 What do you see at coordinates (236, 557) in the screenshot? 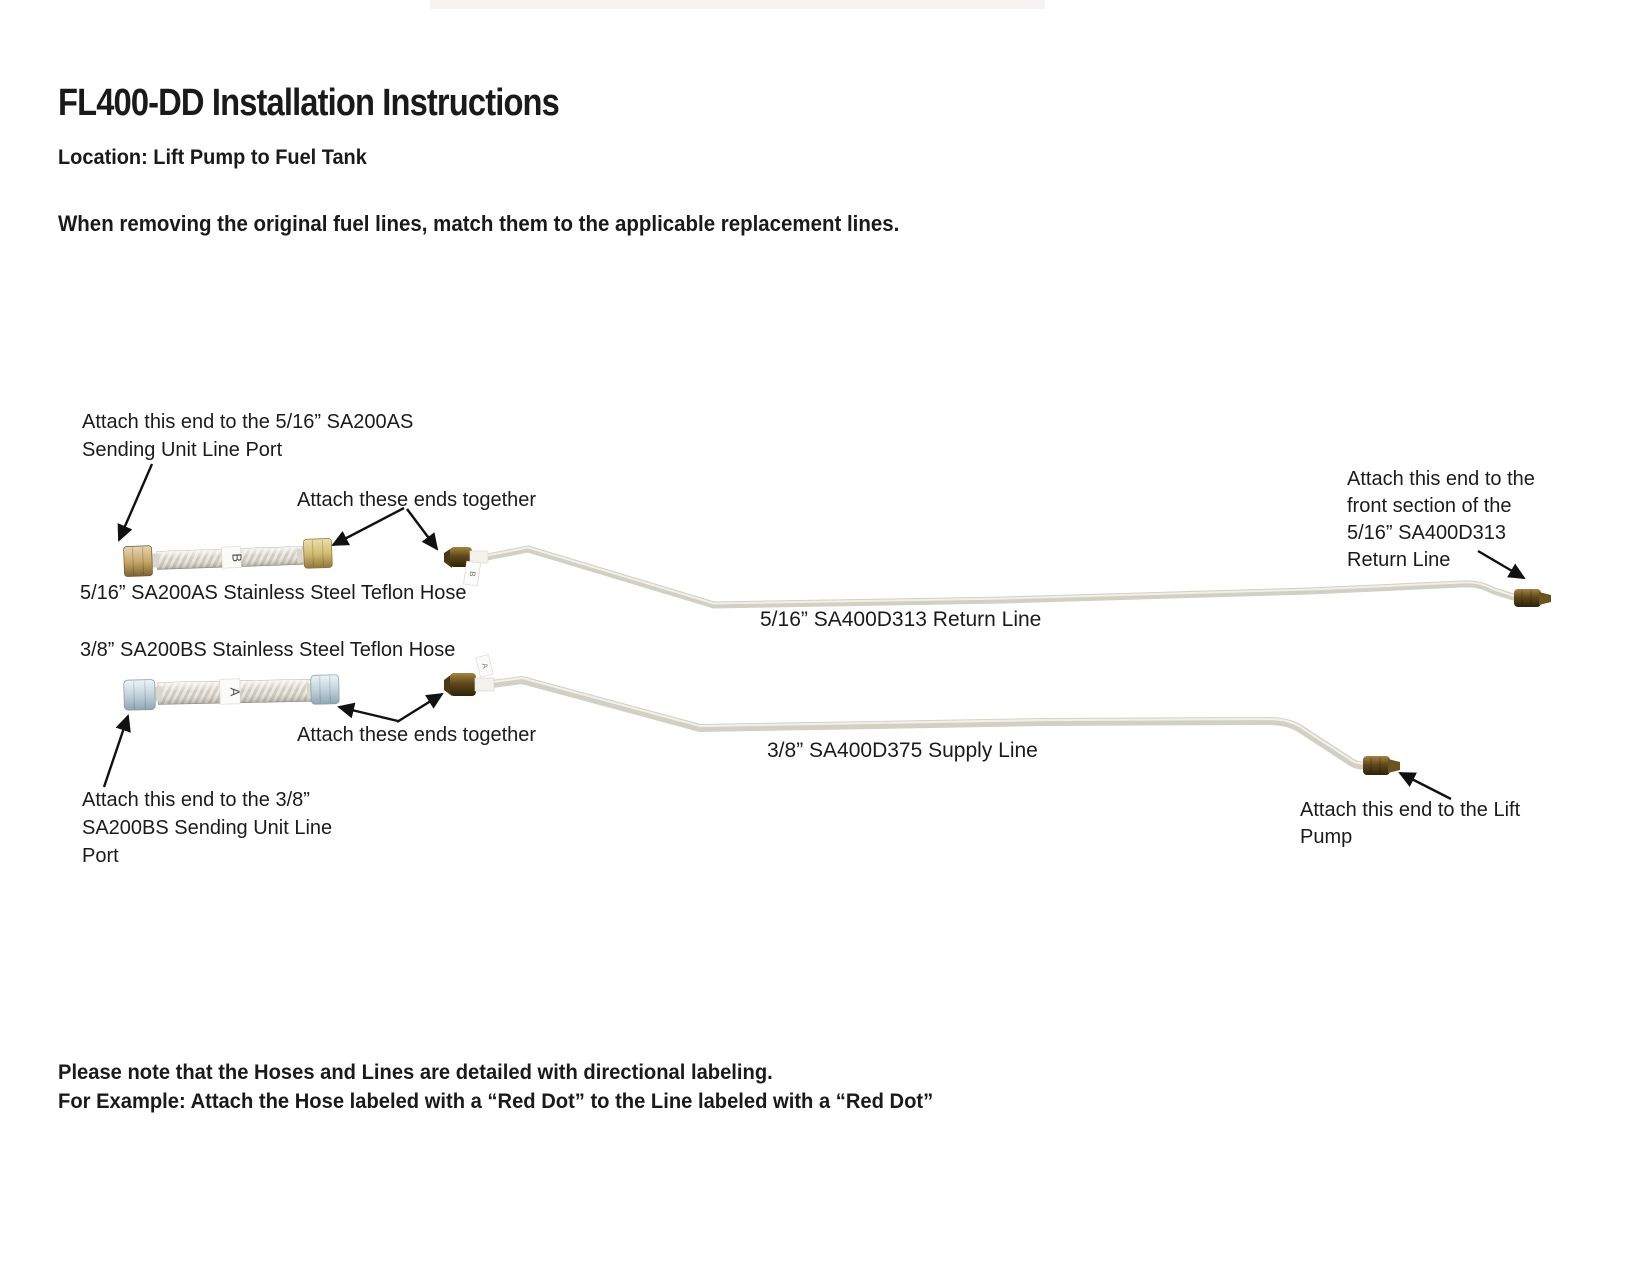
I see `hose-band-letter: B` at bounding box center [236, 557].